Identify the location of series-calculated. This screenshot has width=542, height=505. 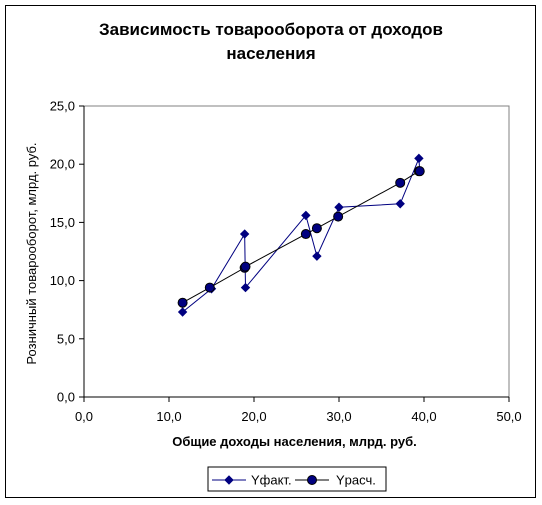
(301, 237).